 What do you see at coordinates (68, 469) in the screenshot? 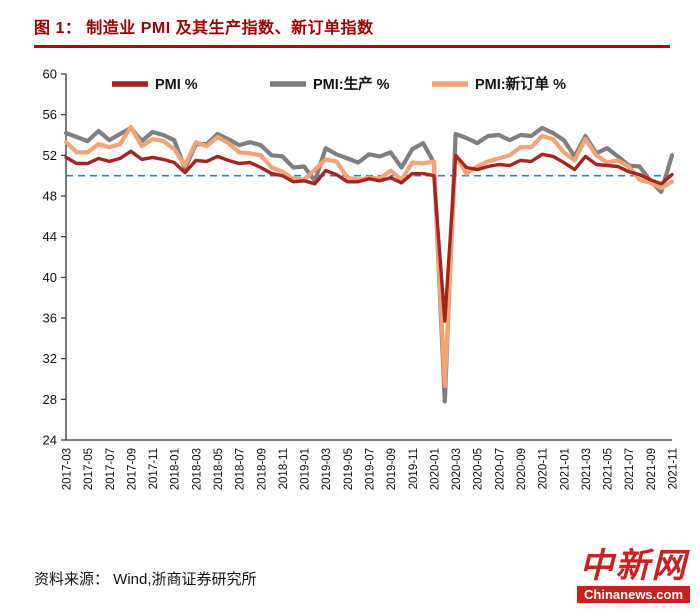
I see `x-tick-label: 2017-03` at bounding box center [68, 469].